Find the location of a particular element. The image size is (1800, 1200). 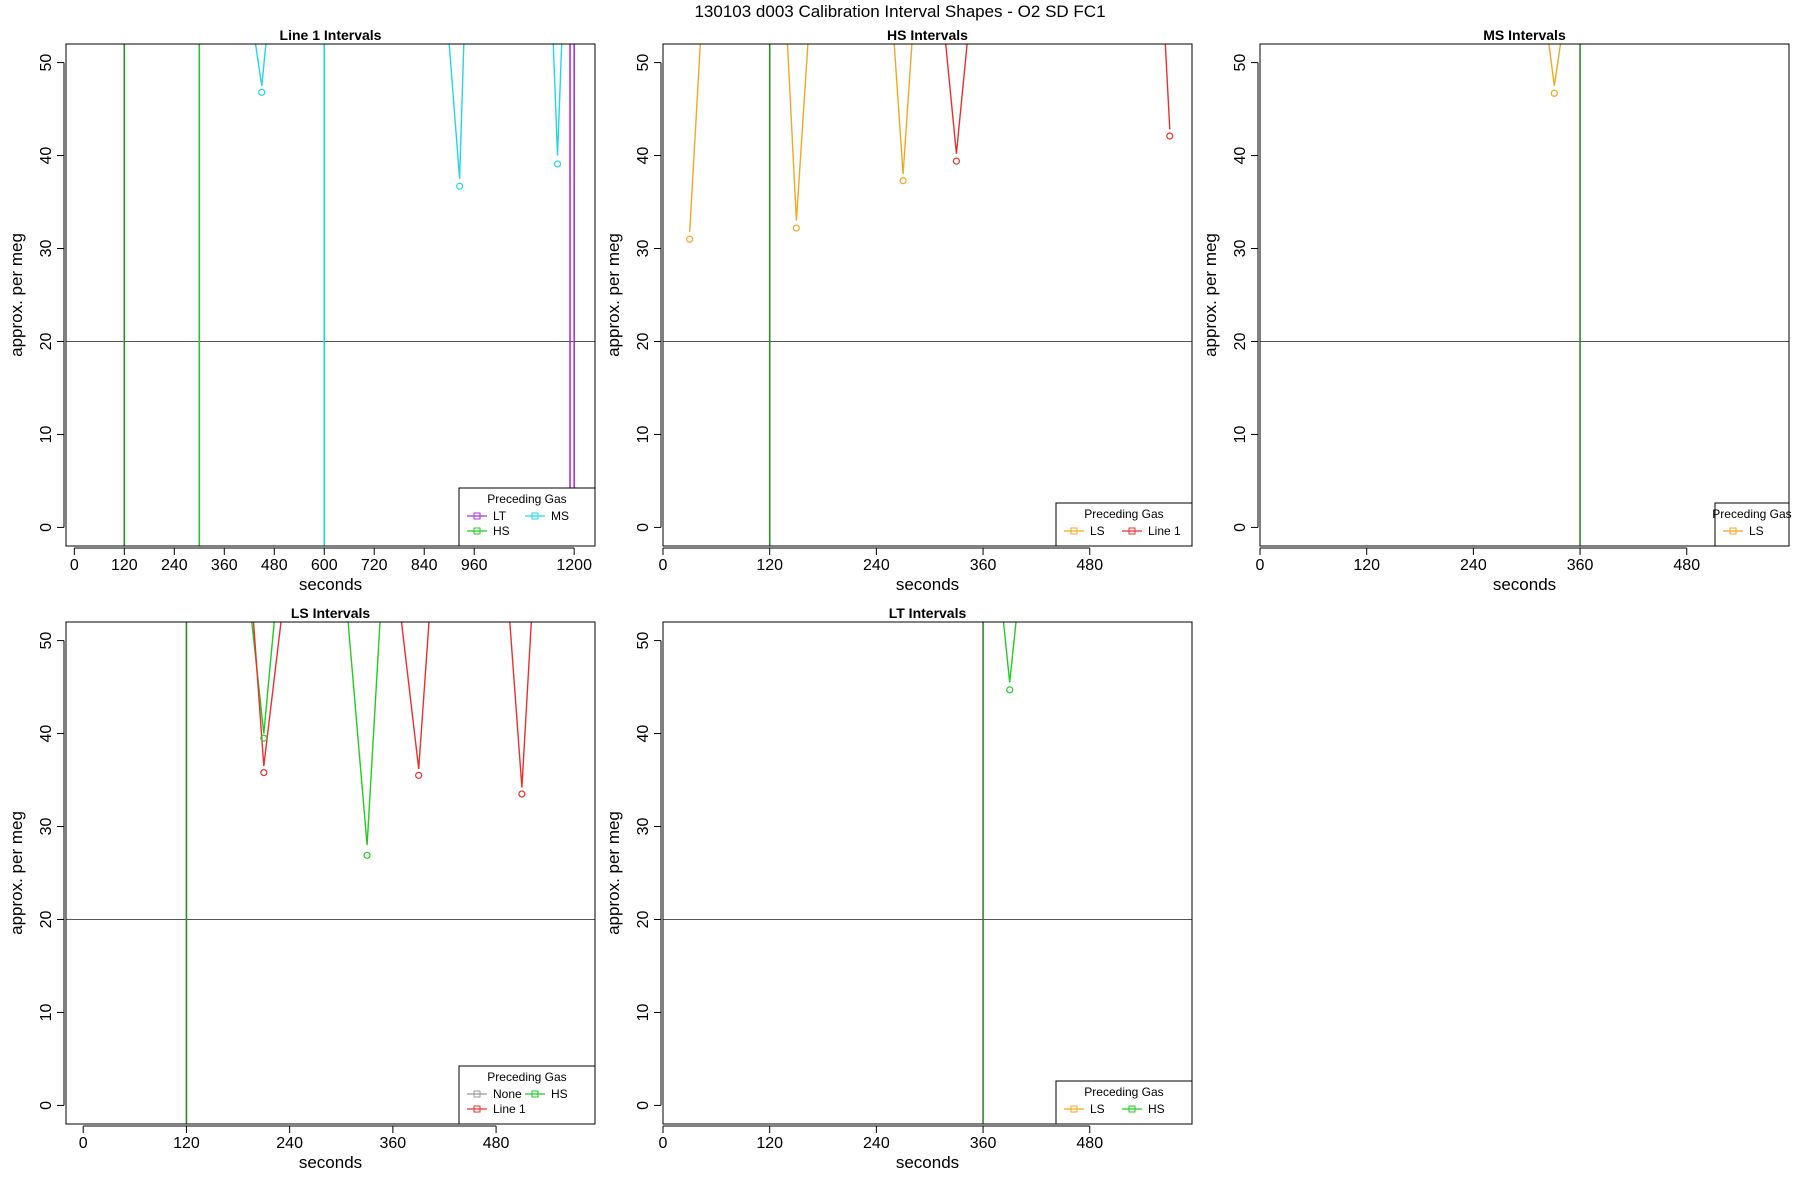

chart-title: LT Intervals is located at coordinates (928, 613).